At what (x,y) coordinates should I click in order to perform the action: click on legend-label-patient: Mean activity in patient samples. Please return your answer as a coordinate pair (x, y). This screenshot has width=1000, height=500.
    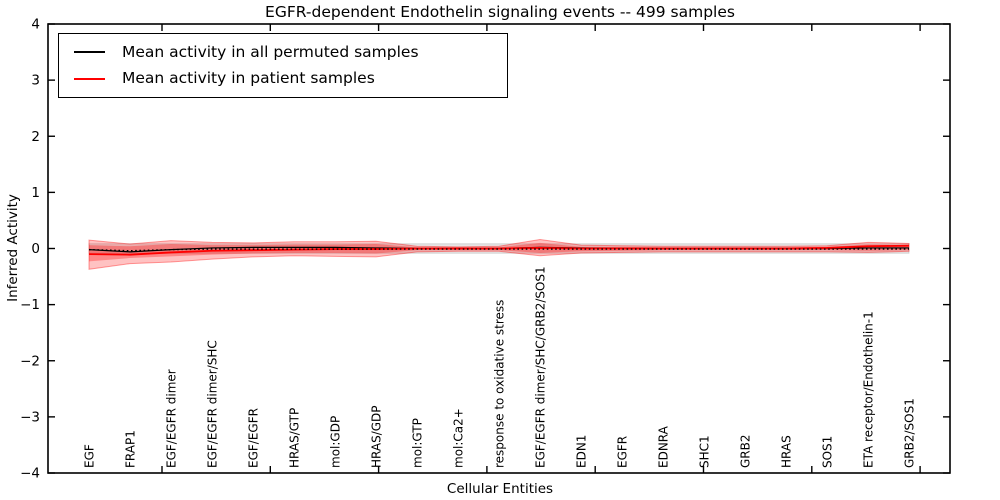
    Looking at the image, I should click on (248, 77).